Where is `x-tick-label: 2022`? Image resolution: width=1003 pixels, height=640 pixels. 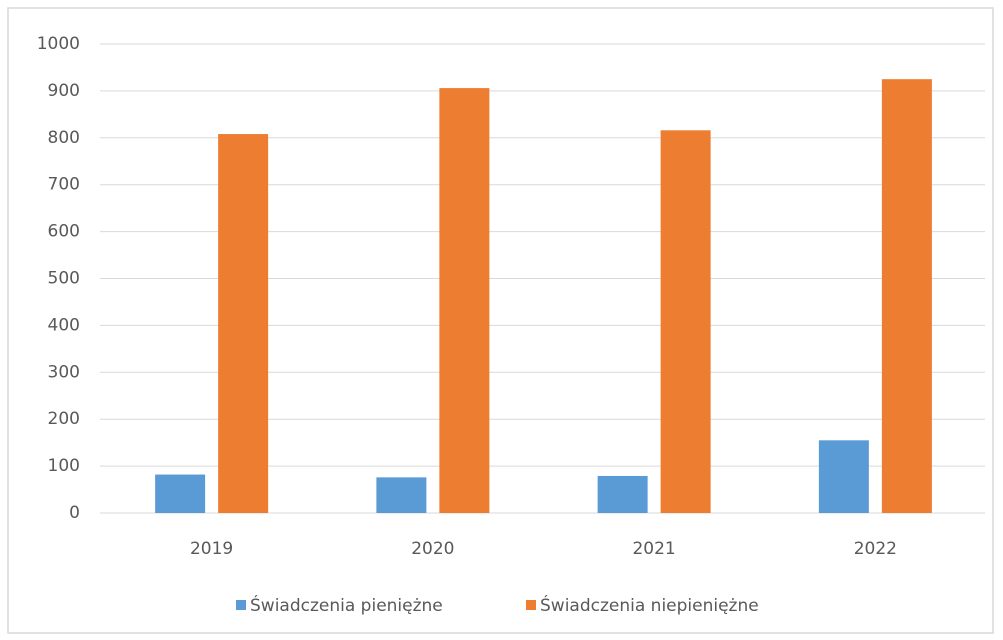
x-tick-label: 2022 is located at coordinates (875, 549).